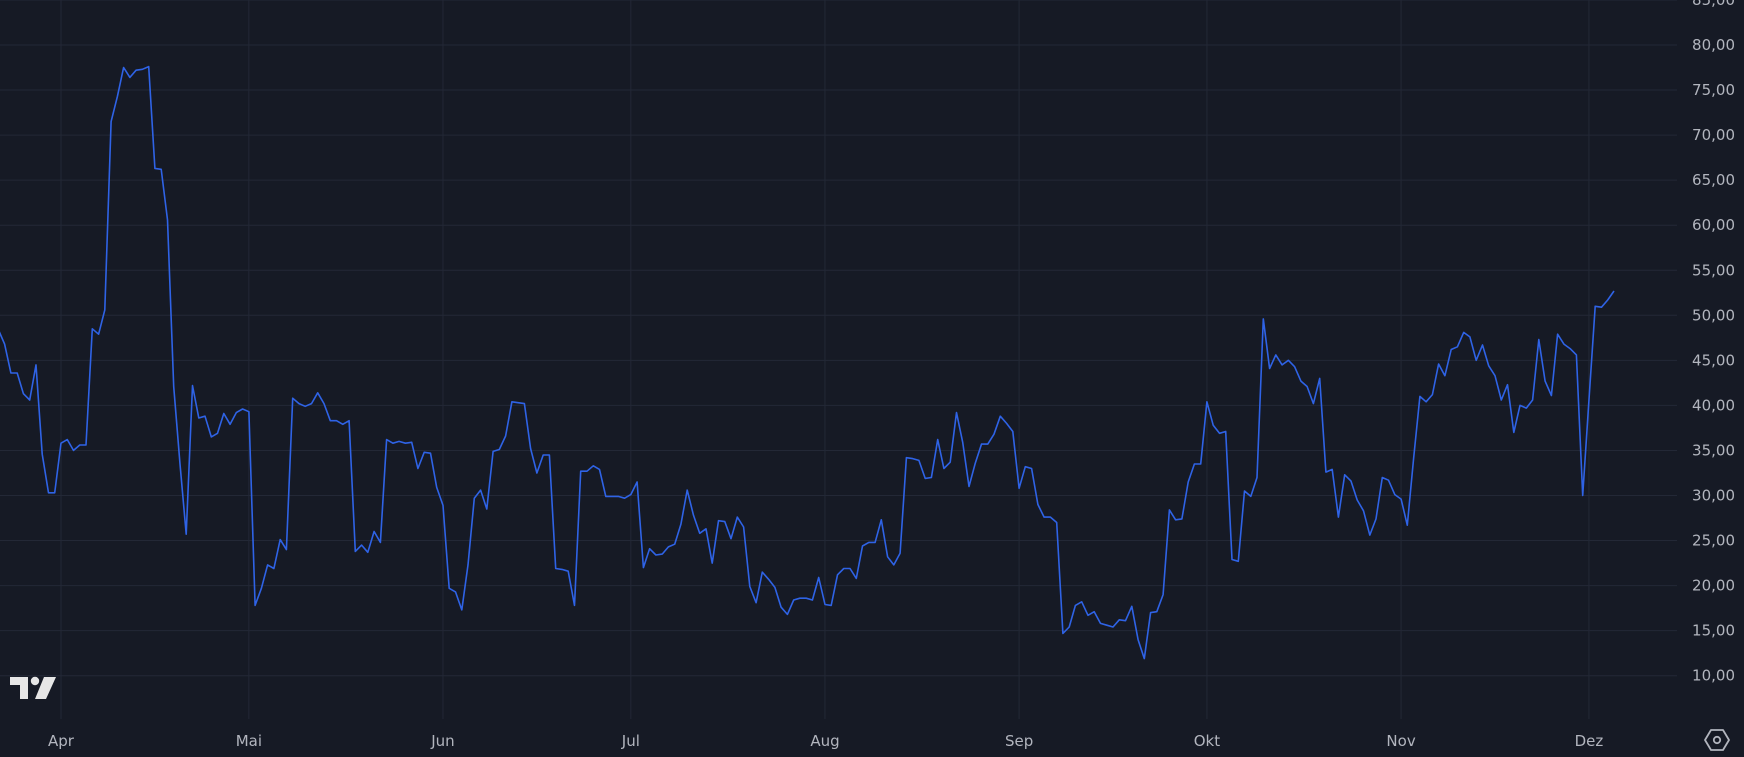 The image size is (1744, 757). What do you see at coordinates (1019, 741) in the screenshot?
I see `x-tick-label: Sep` at bounding box center [1019, 741].